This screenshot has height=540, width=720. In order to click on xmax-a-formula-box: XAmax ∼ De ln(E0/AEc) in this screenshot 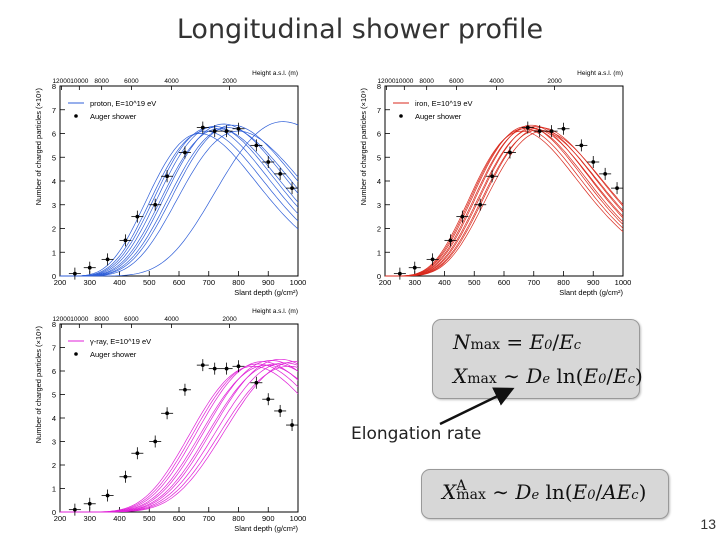, I will do `click(545, 494)`.